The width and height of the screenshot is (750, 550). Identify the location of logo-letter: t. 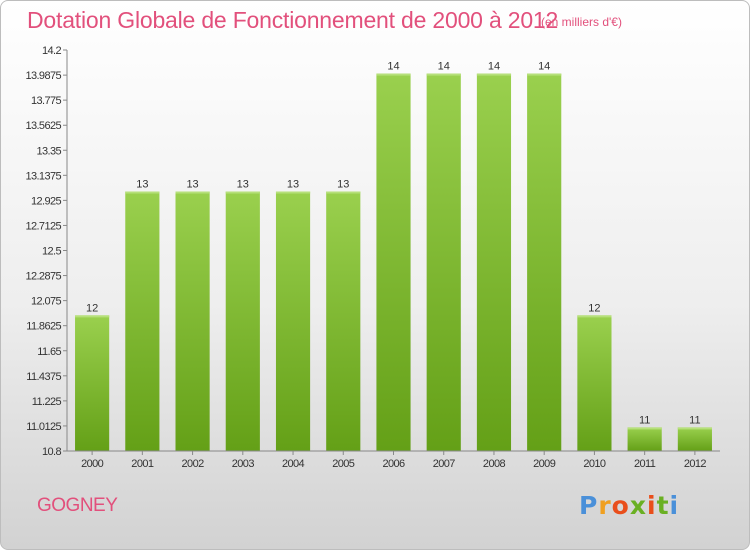
(663, 505).